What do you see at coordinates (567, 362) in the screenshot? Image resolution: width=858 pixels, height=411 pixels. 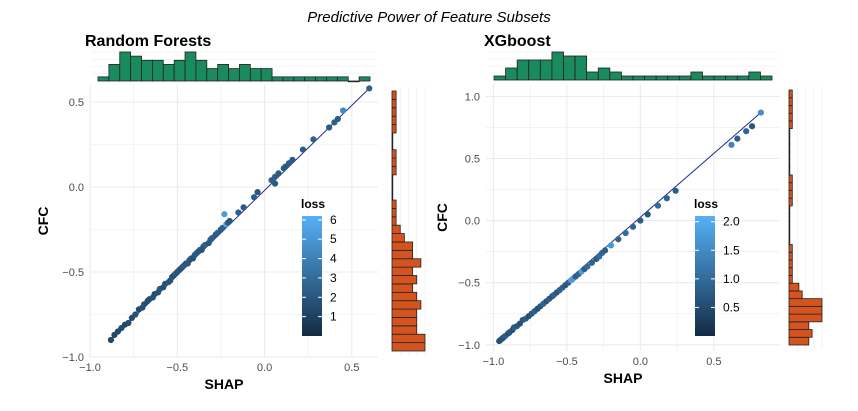 I see `xgb-x-tick-label: −0.5` at bounding box center [567, 362].